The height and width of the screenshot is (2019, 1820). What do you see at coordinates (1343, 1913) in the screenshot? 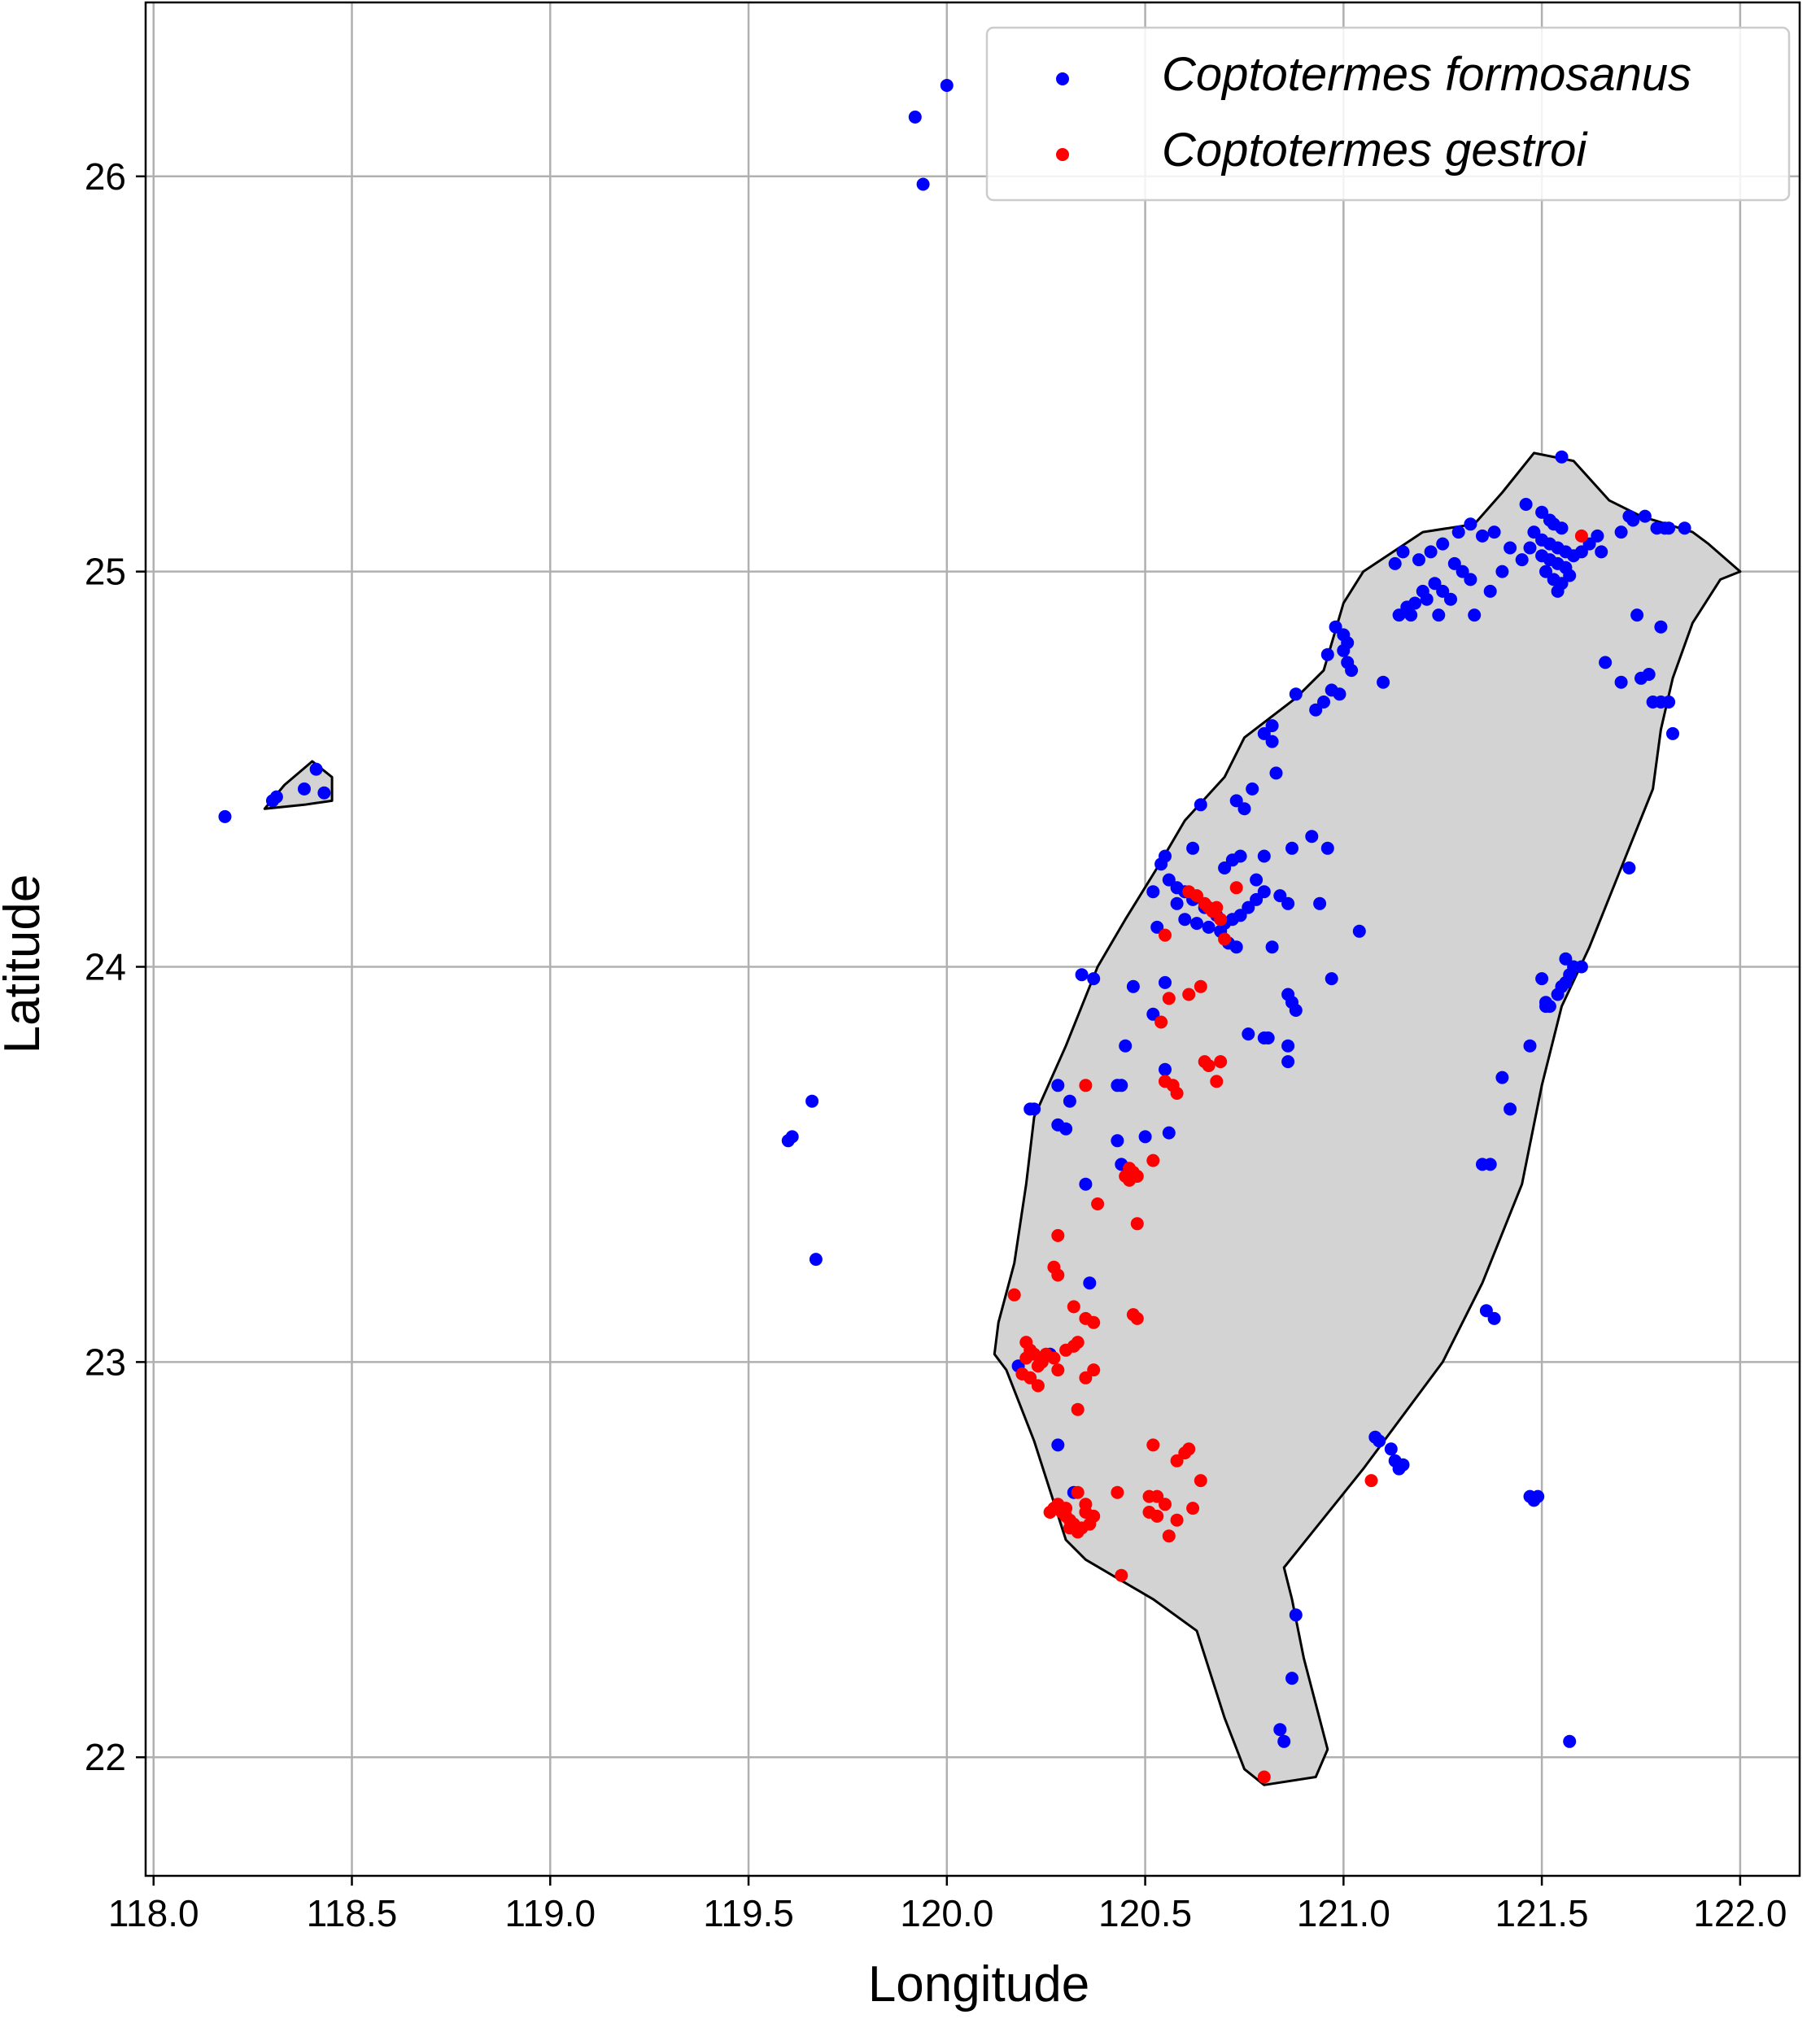
I see `x-tick-label: 121.0` at bounding box center [1343, 1913].